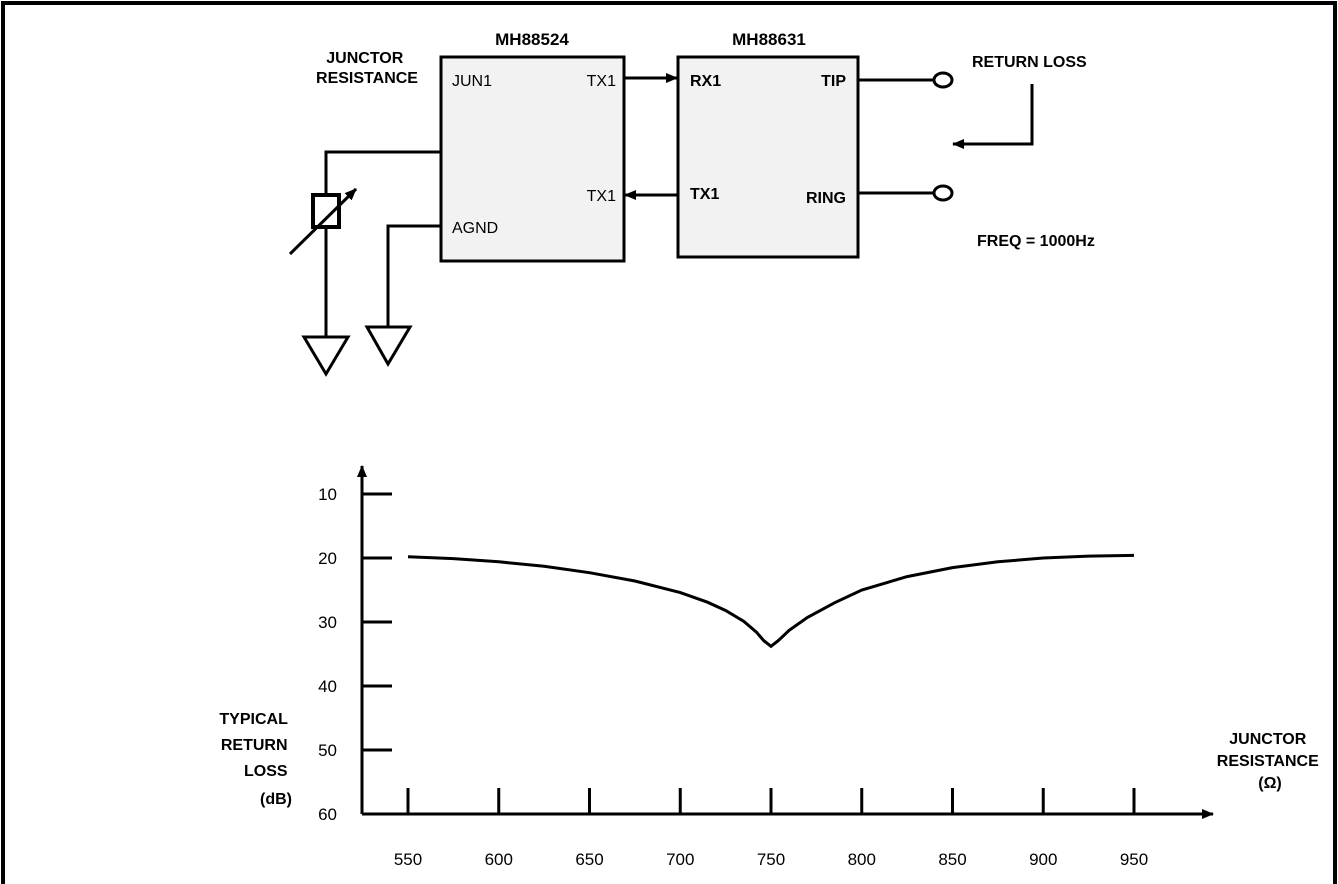 This screenshot has width=1338, height=884. I want to click on ground-symbol-right, so click(388, 346).